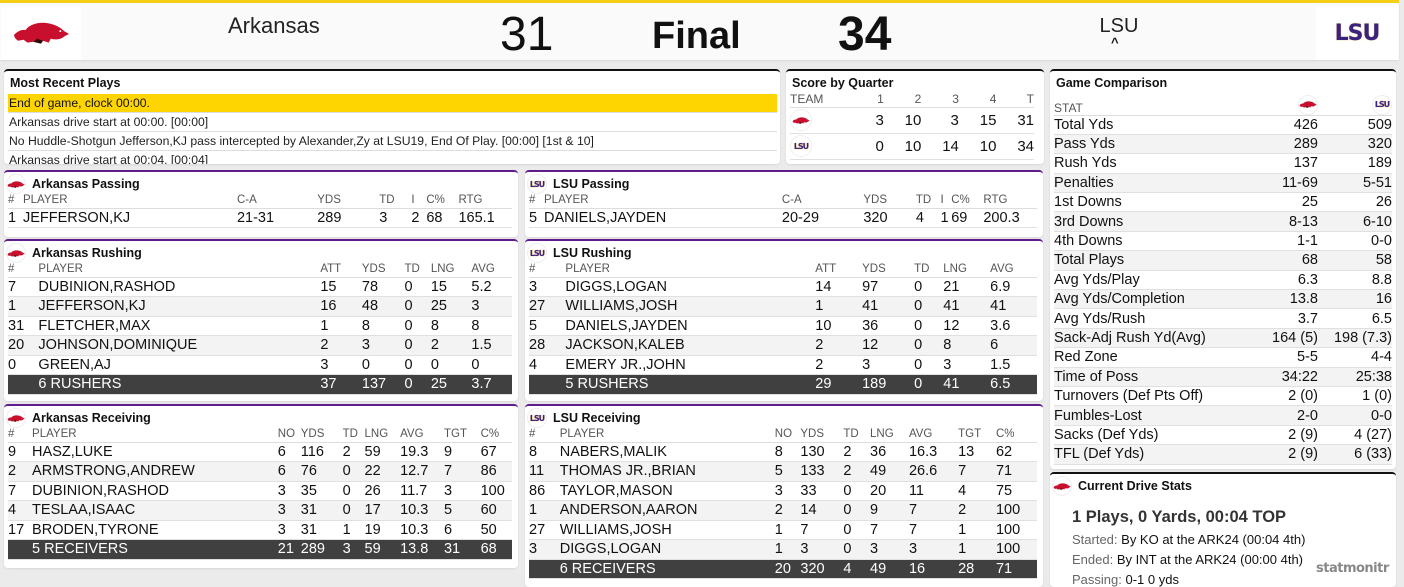  I want to click on table-row: 5 DANIELS,JAYDEN 10 36 0 12 3.6, so click(783, 326).